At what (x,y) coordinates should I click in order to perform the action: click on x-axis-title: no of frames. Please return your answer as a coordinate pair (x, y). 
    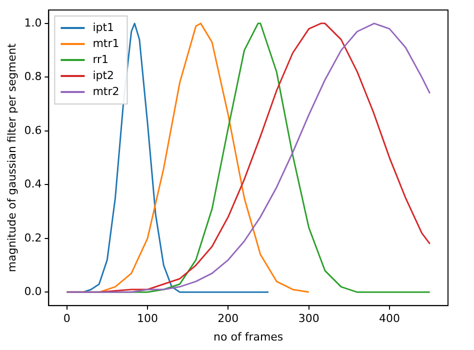
    Looking at the image, I should click on (249, 337).